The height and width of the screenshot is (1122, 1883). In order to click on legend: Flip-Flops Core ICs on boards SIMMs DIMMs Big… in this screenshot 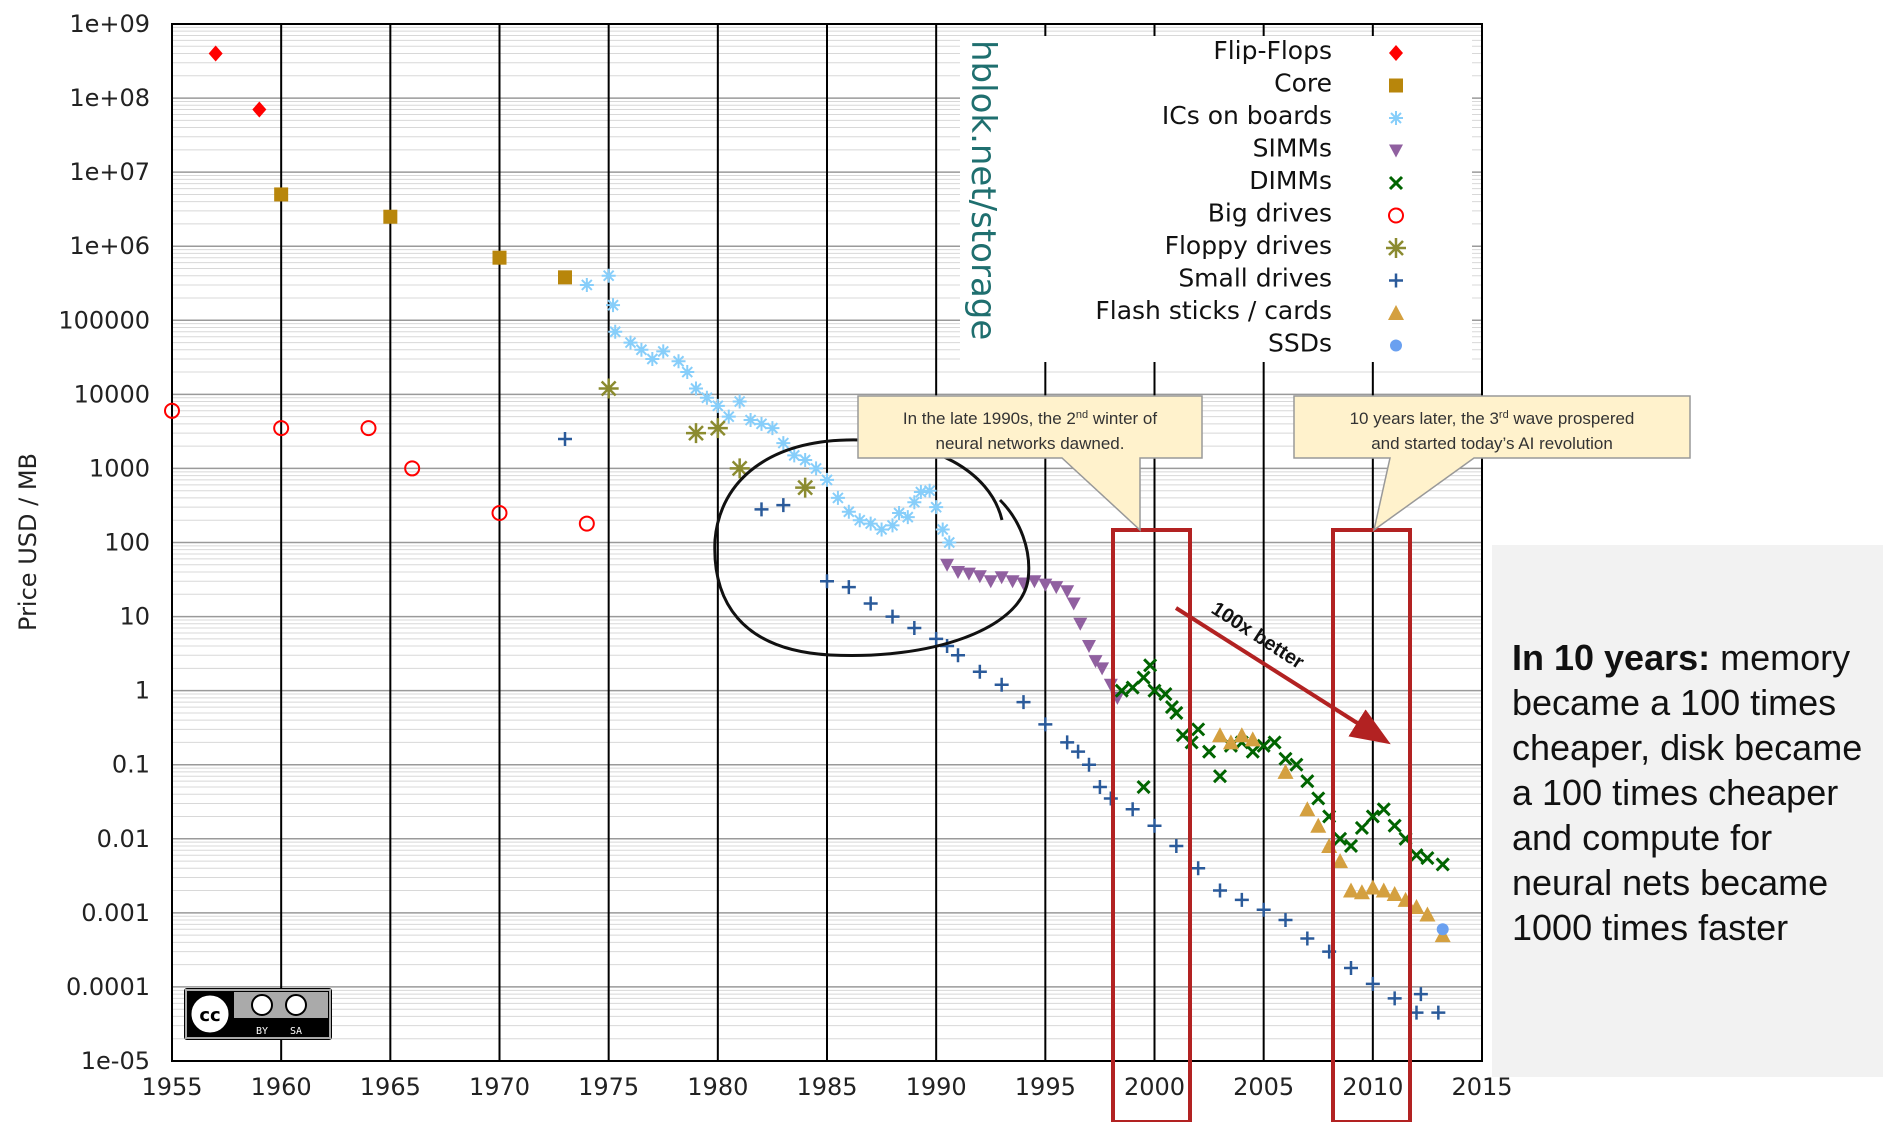, I will do `click(1250, 197)`.